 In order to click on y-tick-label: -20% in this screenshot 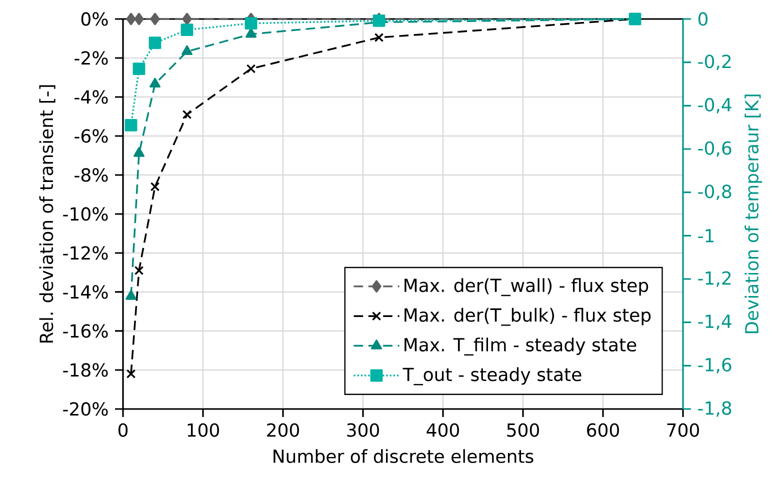, I will do `click(85, 409)`.